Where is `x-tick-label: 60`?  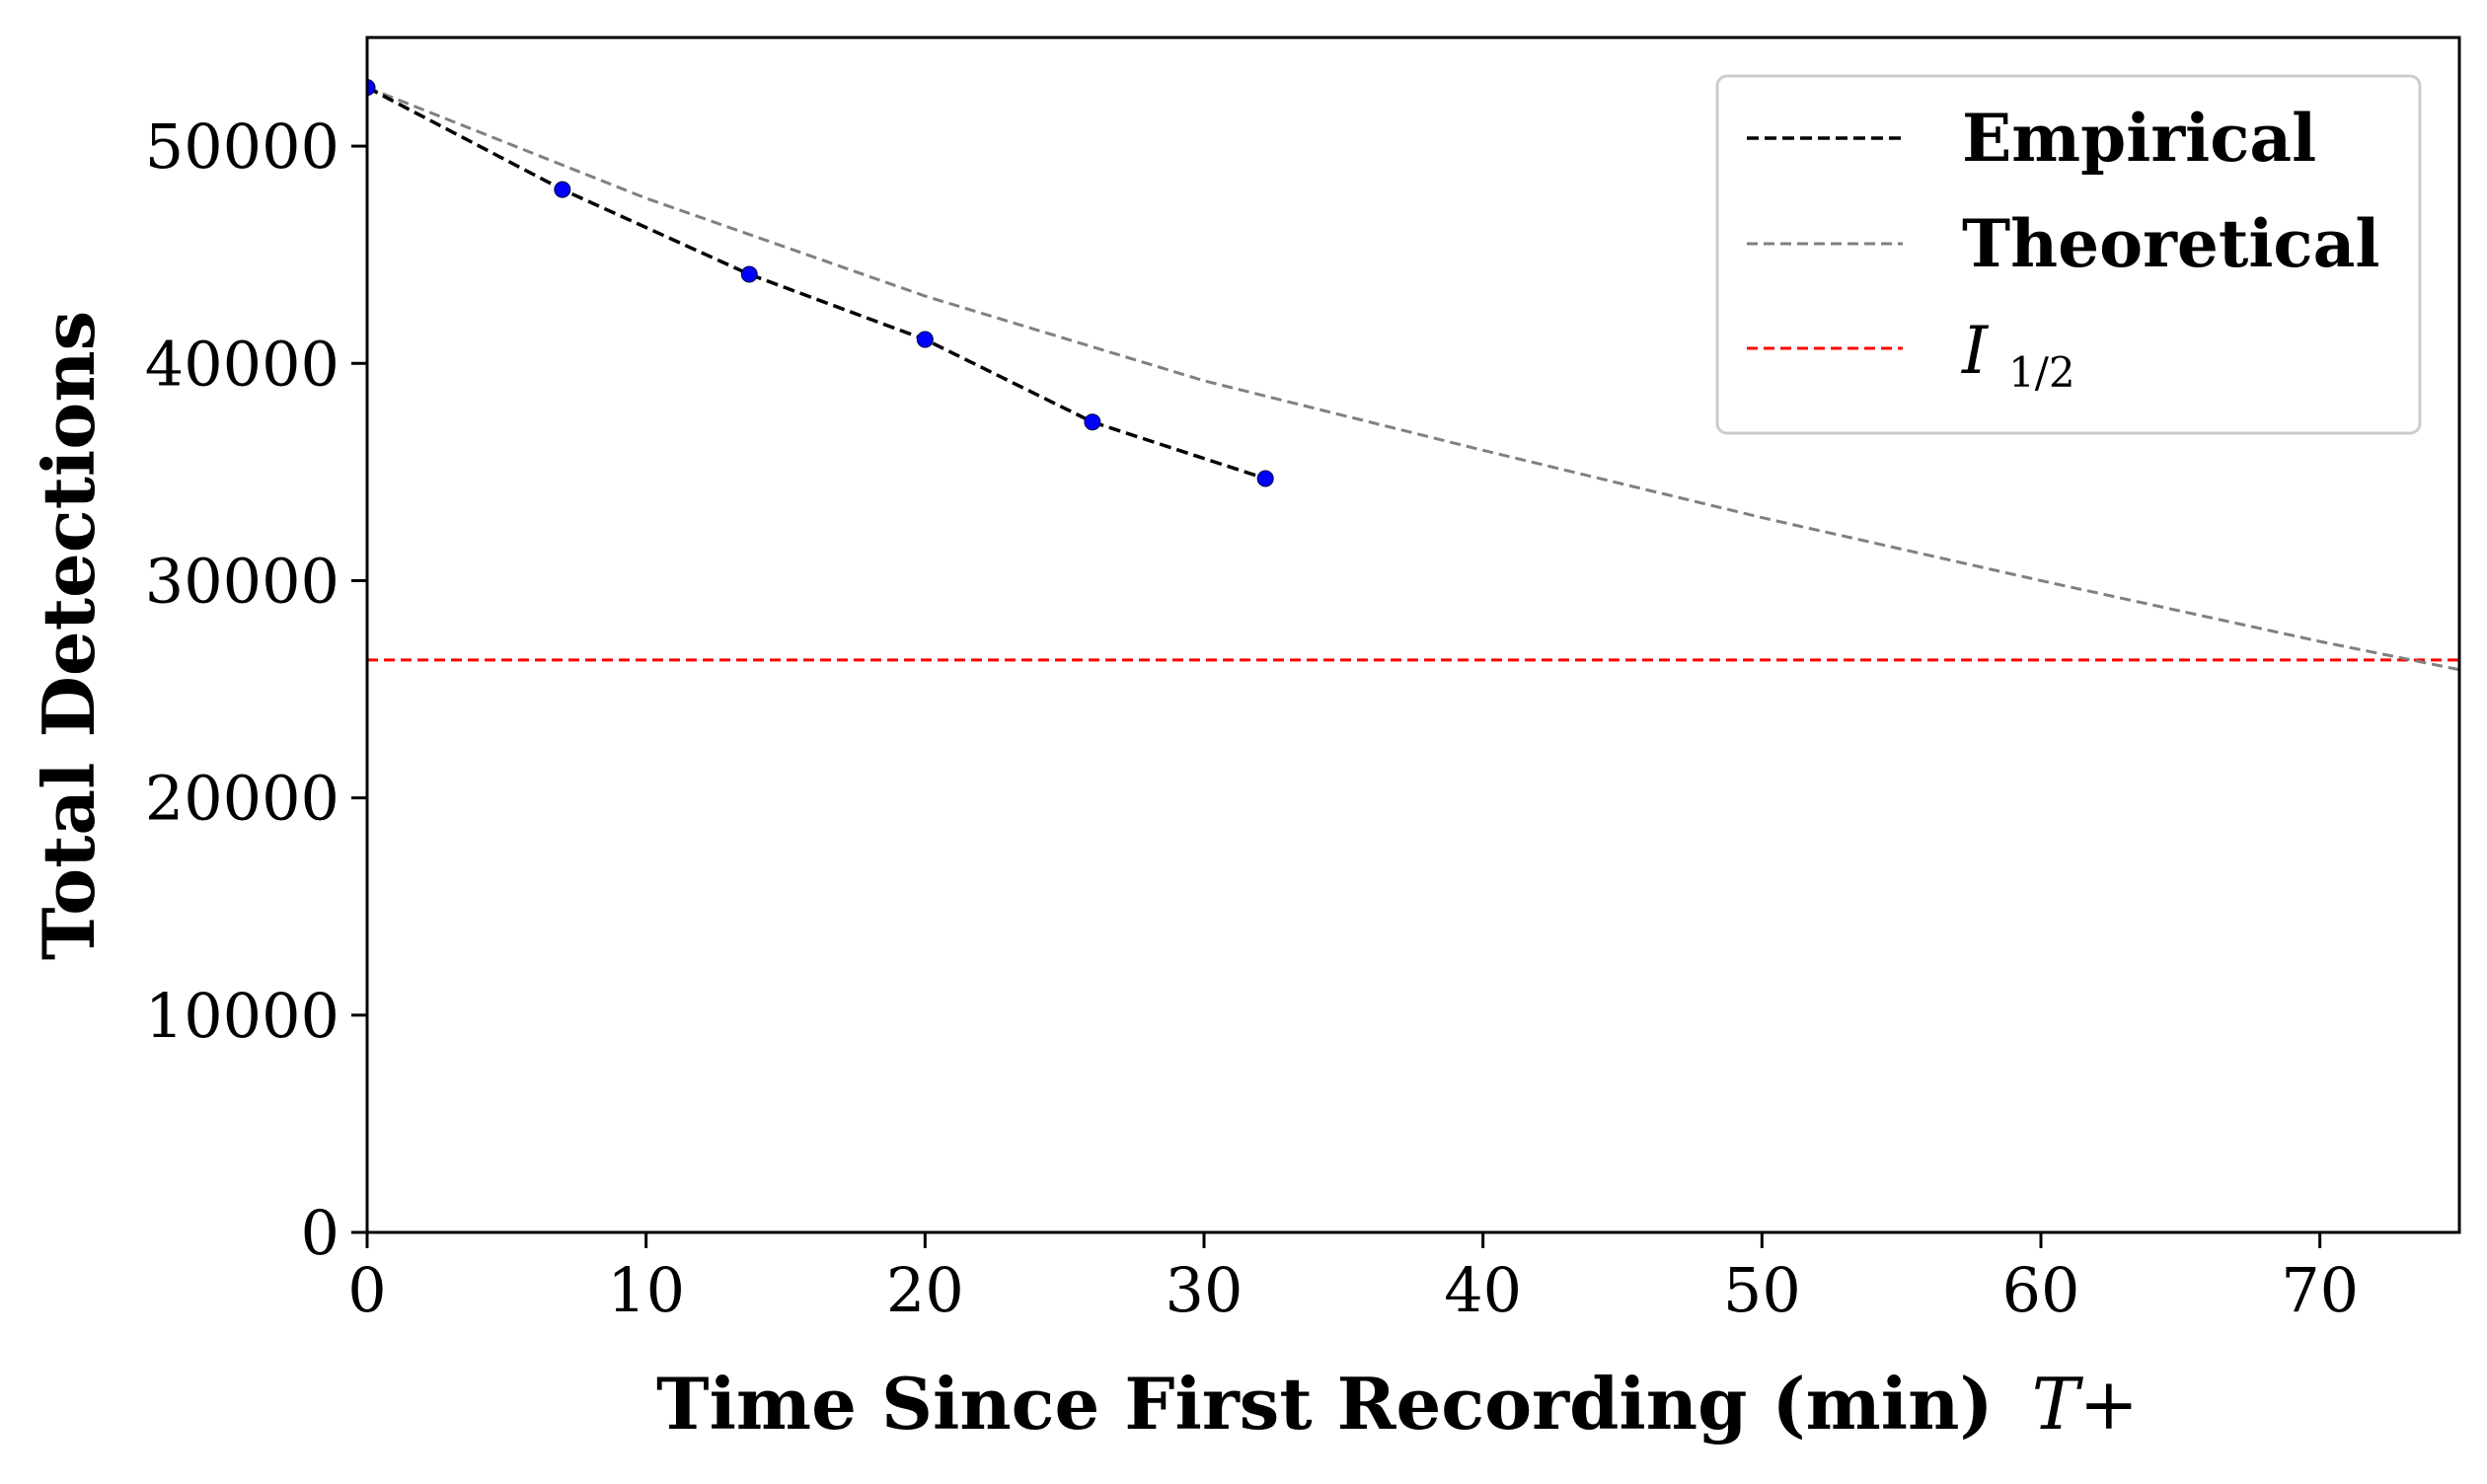
x-tick-label: 60 is located at coordinates (2041, 1290).